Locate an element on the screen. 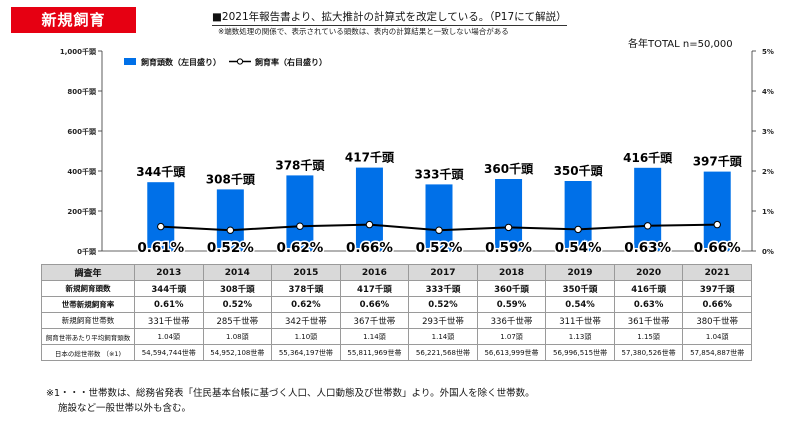 The image size is (800, 427). bar-data-label: 378千頭 is located at coordinates (300, 164).